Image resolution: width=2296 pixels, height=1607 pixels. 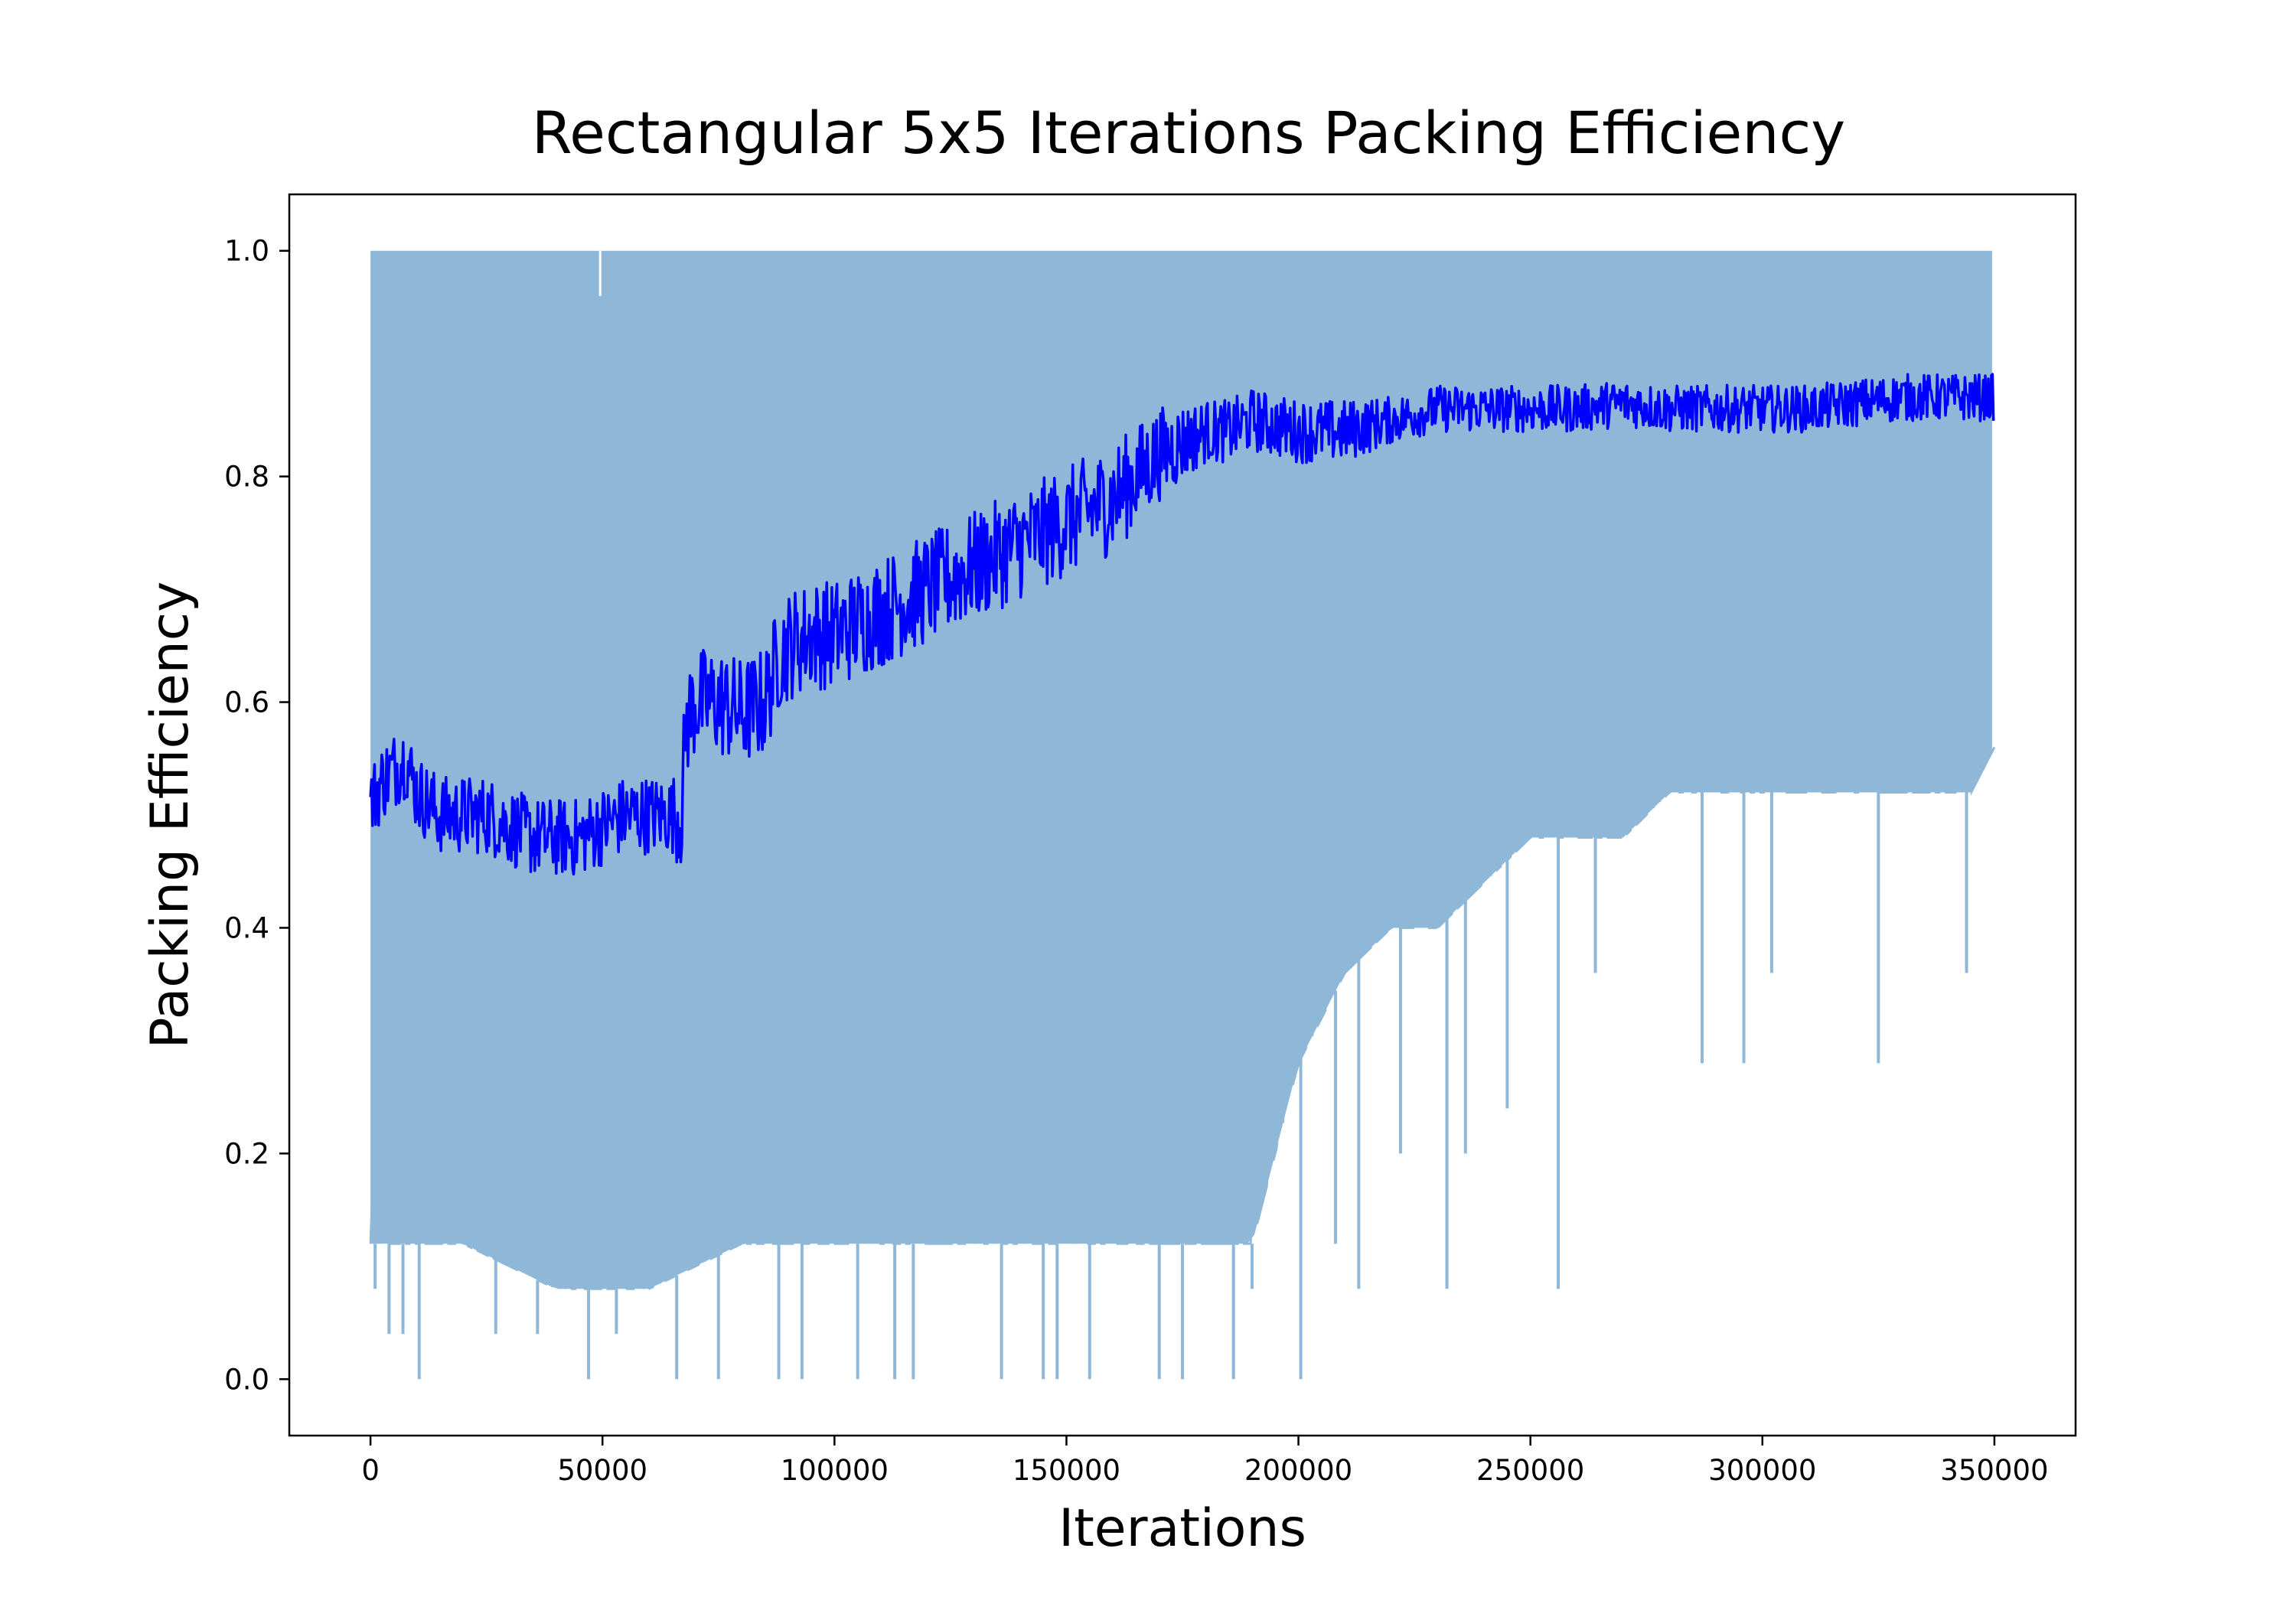 What do you see at coordinates (246, 1379) in the screenshot?
I see `y-tick-label-0: 0.0` at bounding box center [246, 1379].